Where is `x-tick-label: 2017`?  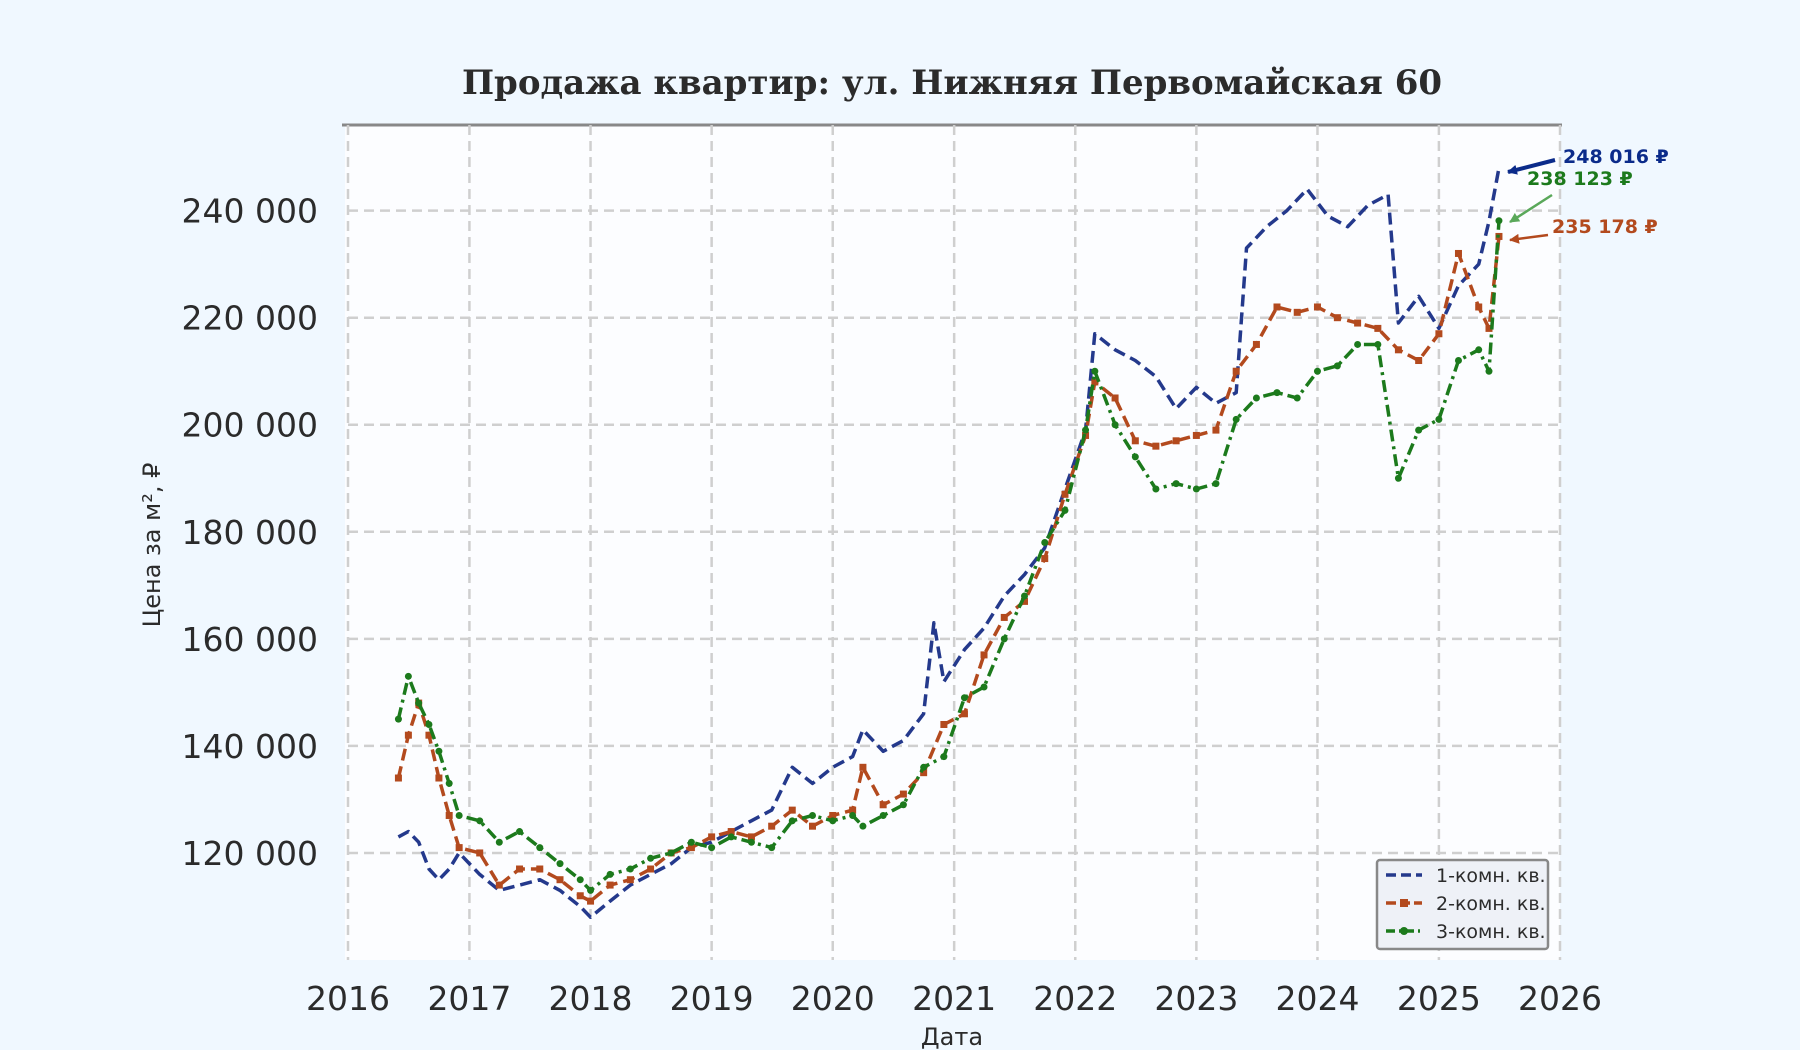 x-tick-label: 2017 is located at coordinates (469, 998).